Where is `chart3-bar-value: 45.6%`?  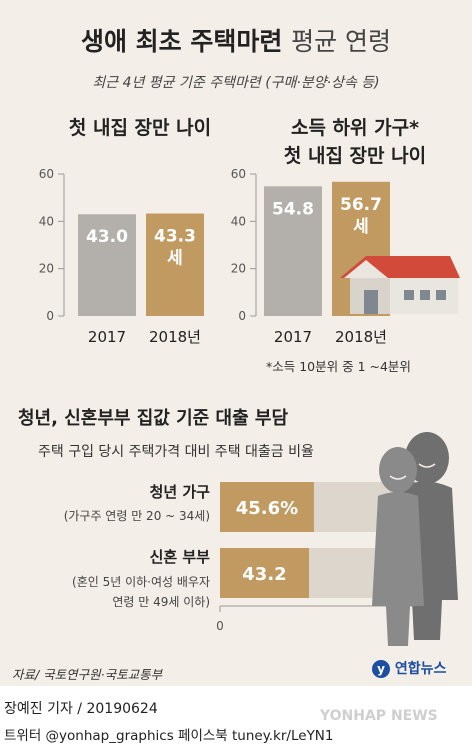
chart3-bar-value: 45.6% is located at coordinates (267, 508).